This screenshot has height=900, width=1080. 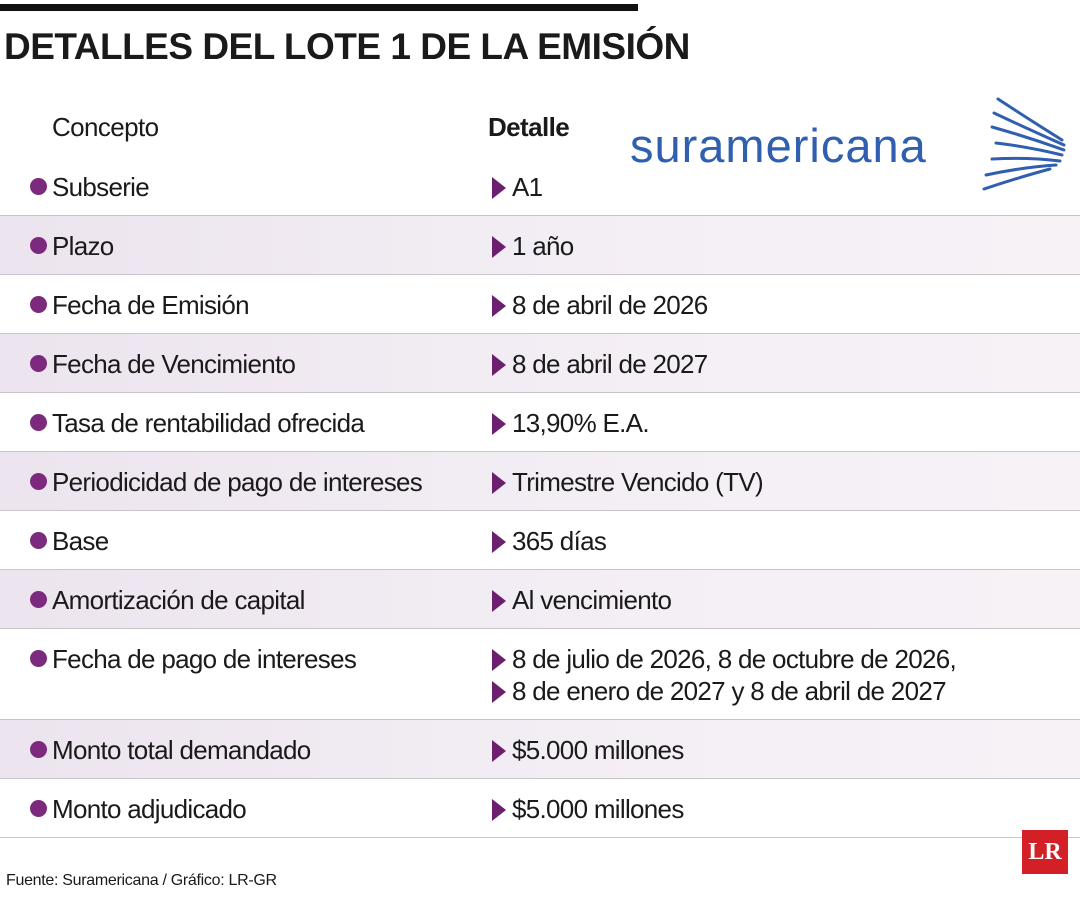 What do you see at coordinates (543, 246) in the screenshot?
I see `detail: 1 año` at bounding box center [543, 246].